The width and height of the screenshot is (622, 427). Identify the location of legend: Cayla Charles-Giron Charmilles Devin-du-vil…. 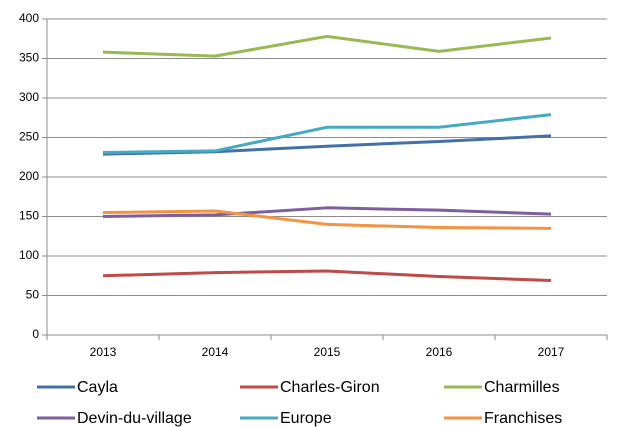
(299, 403).